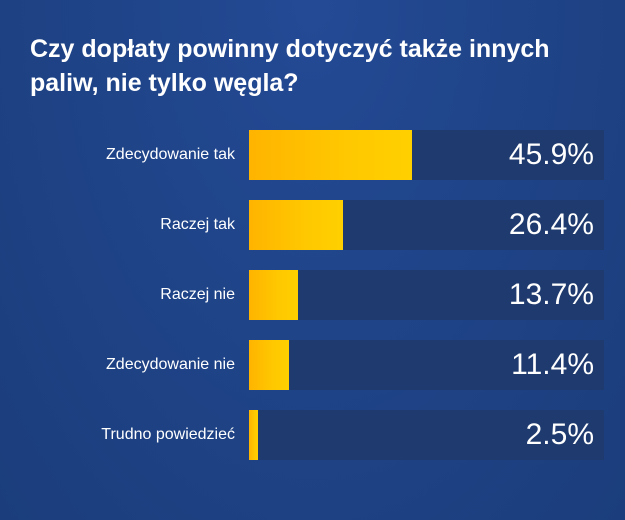 The width and height of the screenshot is (625, 520). I want to click on bar-row: Raczej tak 26.4%, so click(312, 225).